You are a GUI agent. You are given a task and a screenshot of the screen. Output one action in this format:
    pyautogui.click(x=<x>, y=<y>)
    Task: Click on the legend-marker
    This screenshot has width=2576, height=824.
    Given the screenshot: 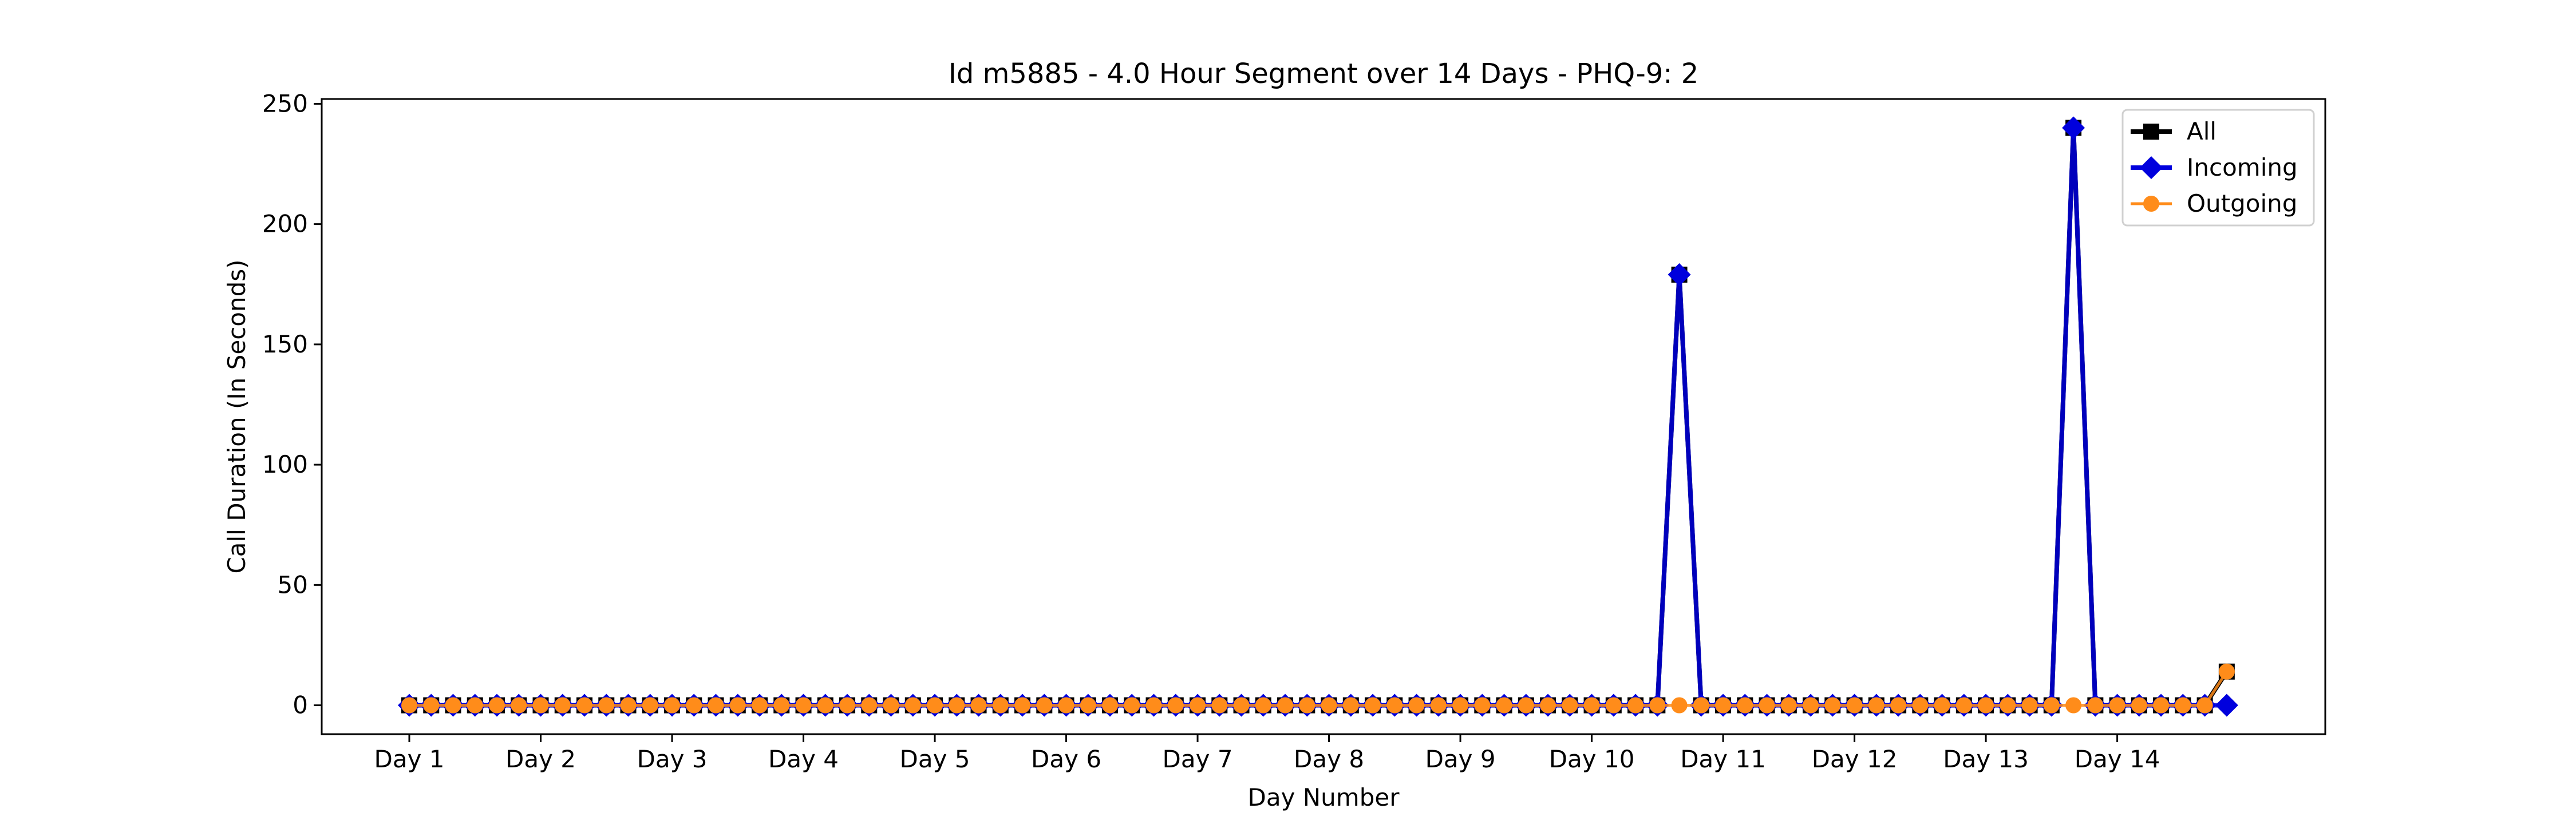 What is the action you would take?
    pyautogui.click(x=2151, y=132)
    